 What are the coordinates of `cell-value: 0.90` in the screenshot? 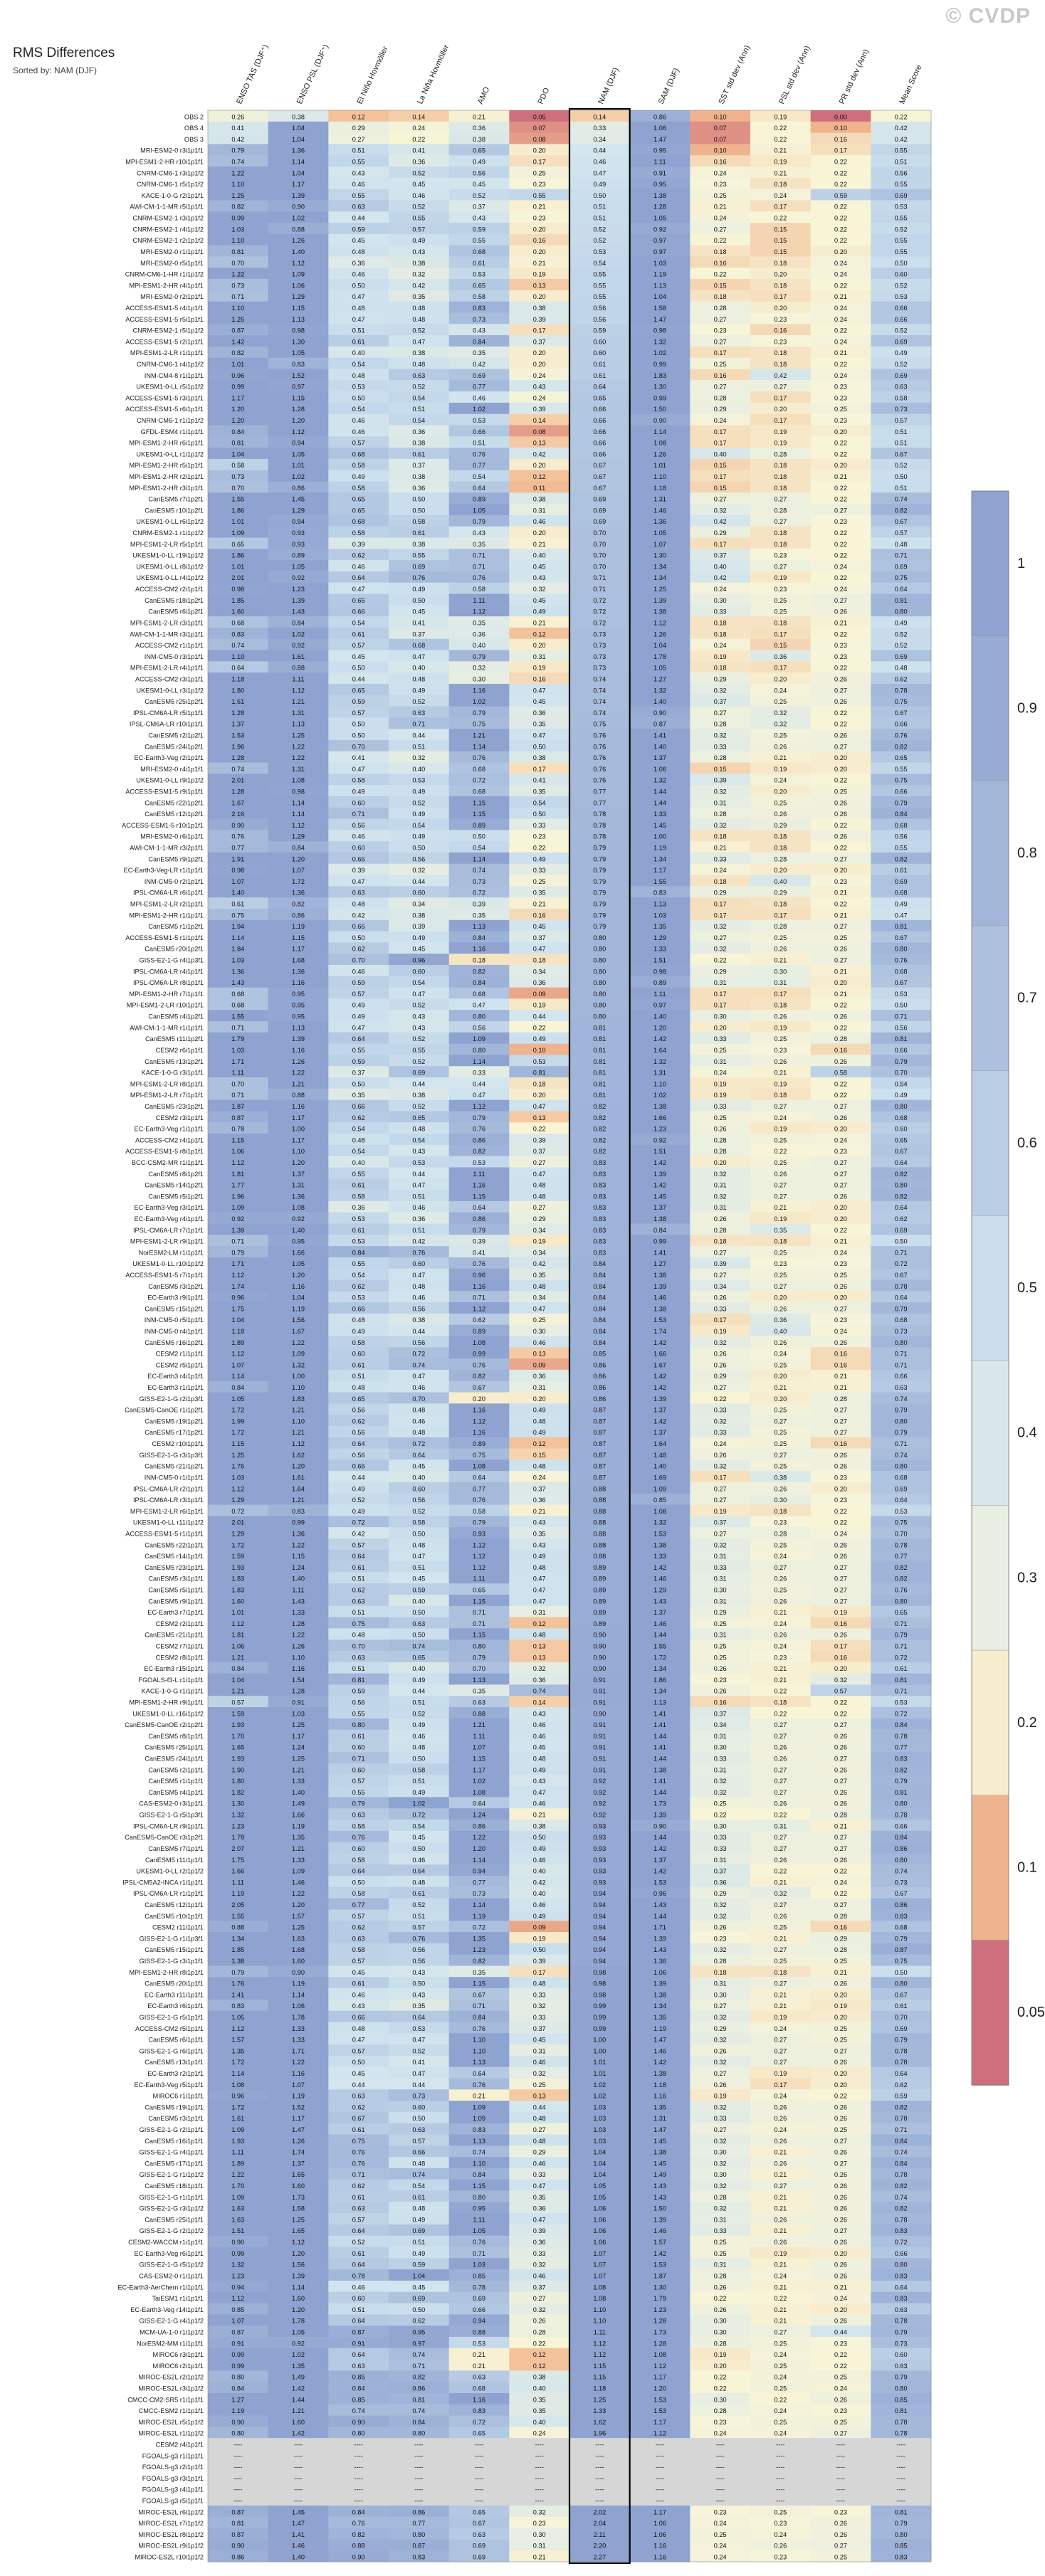 It's located at (298, 1973).